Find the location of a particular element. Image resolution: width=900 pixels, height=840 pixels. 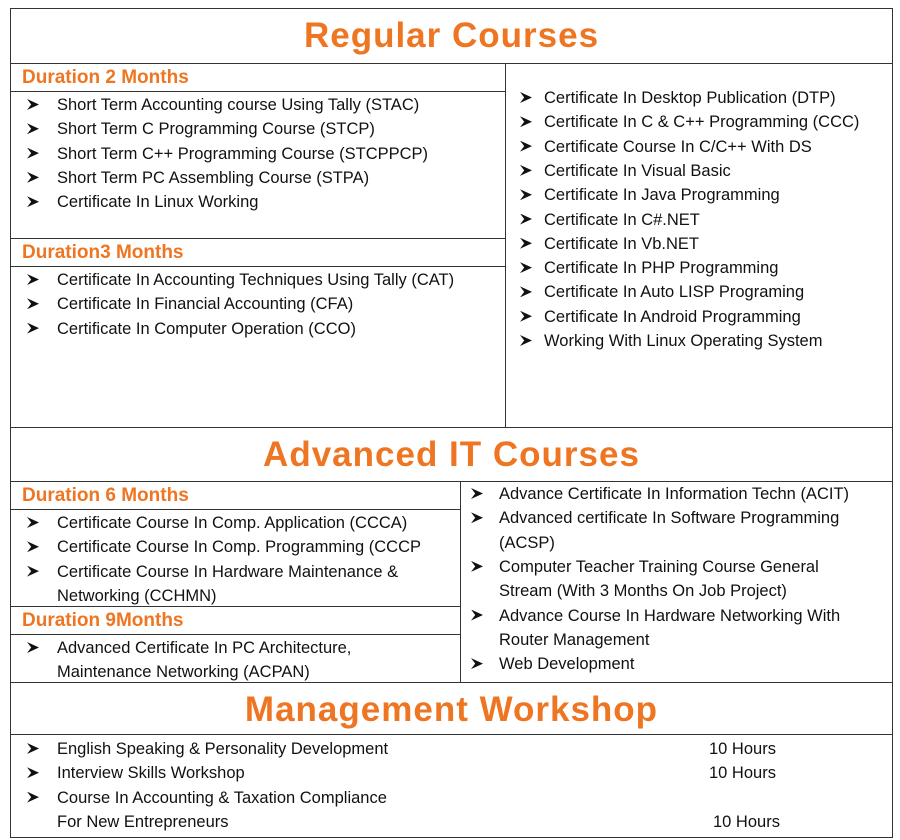

section-title: Regular Courses is located at coordinates (451, 36).